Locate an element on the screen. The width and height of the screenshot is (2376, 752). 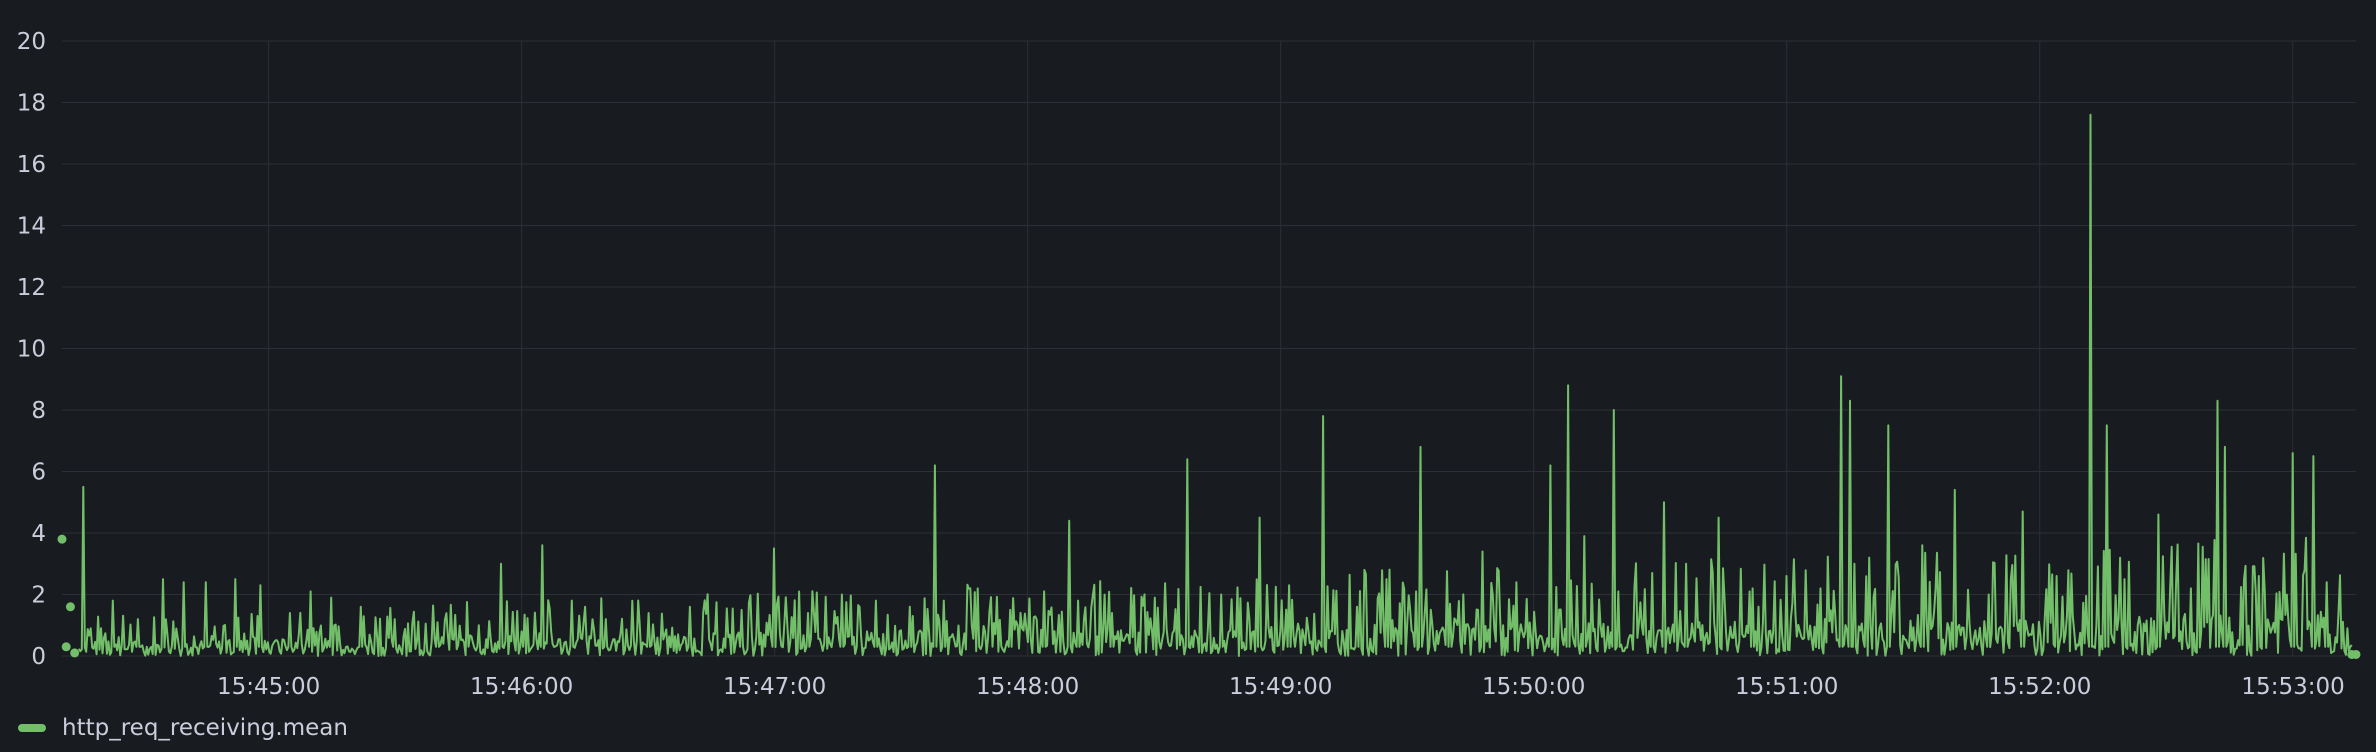
y-tick-label: 10 is located at coordinates (31, 350).